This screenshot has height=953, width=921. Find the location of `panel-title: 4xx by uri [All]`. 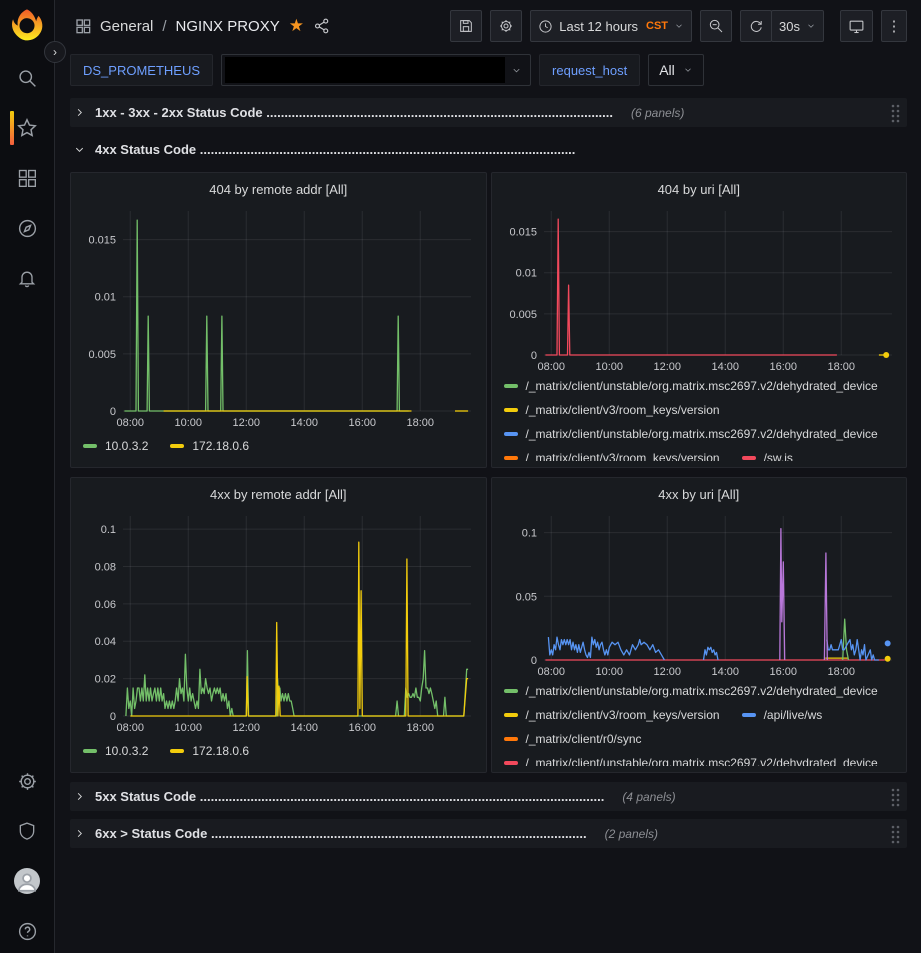

panel-title: 4xx by uri [All] is located at coordinates (699, 494).